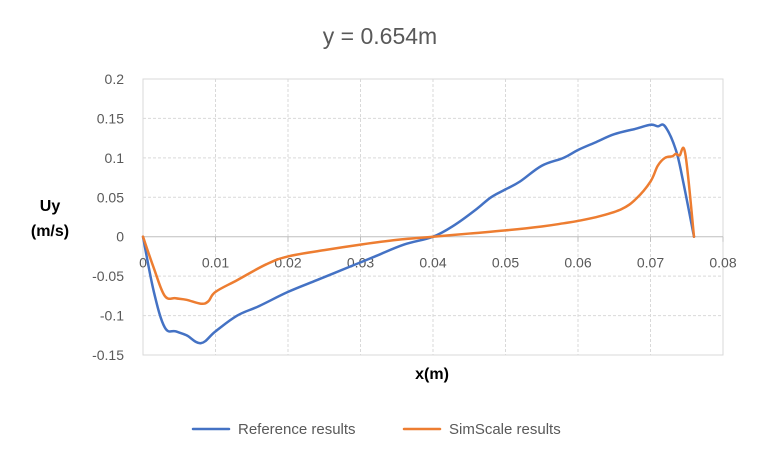 The height and width of the screenshot is (454, 760). Describe the element at coordinates (432, 263) in the screenshot. I see `x-tick-label: 0.04` at that location.